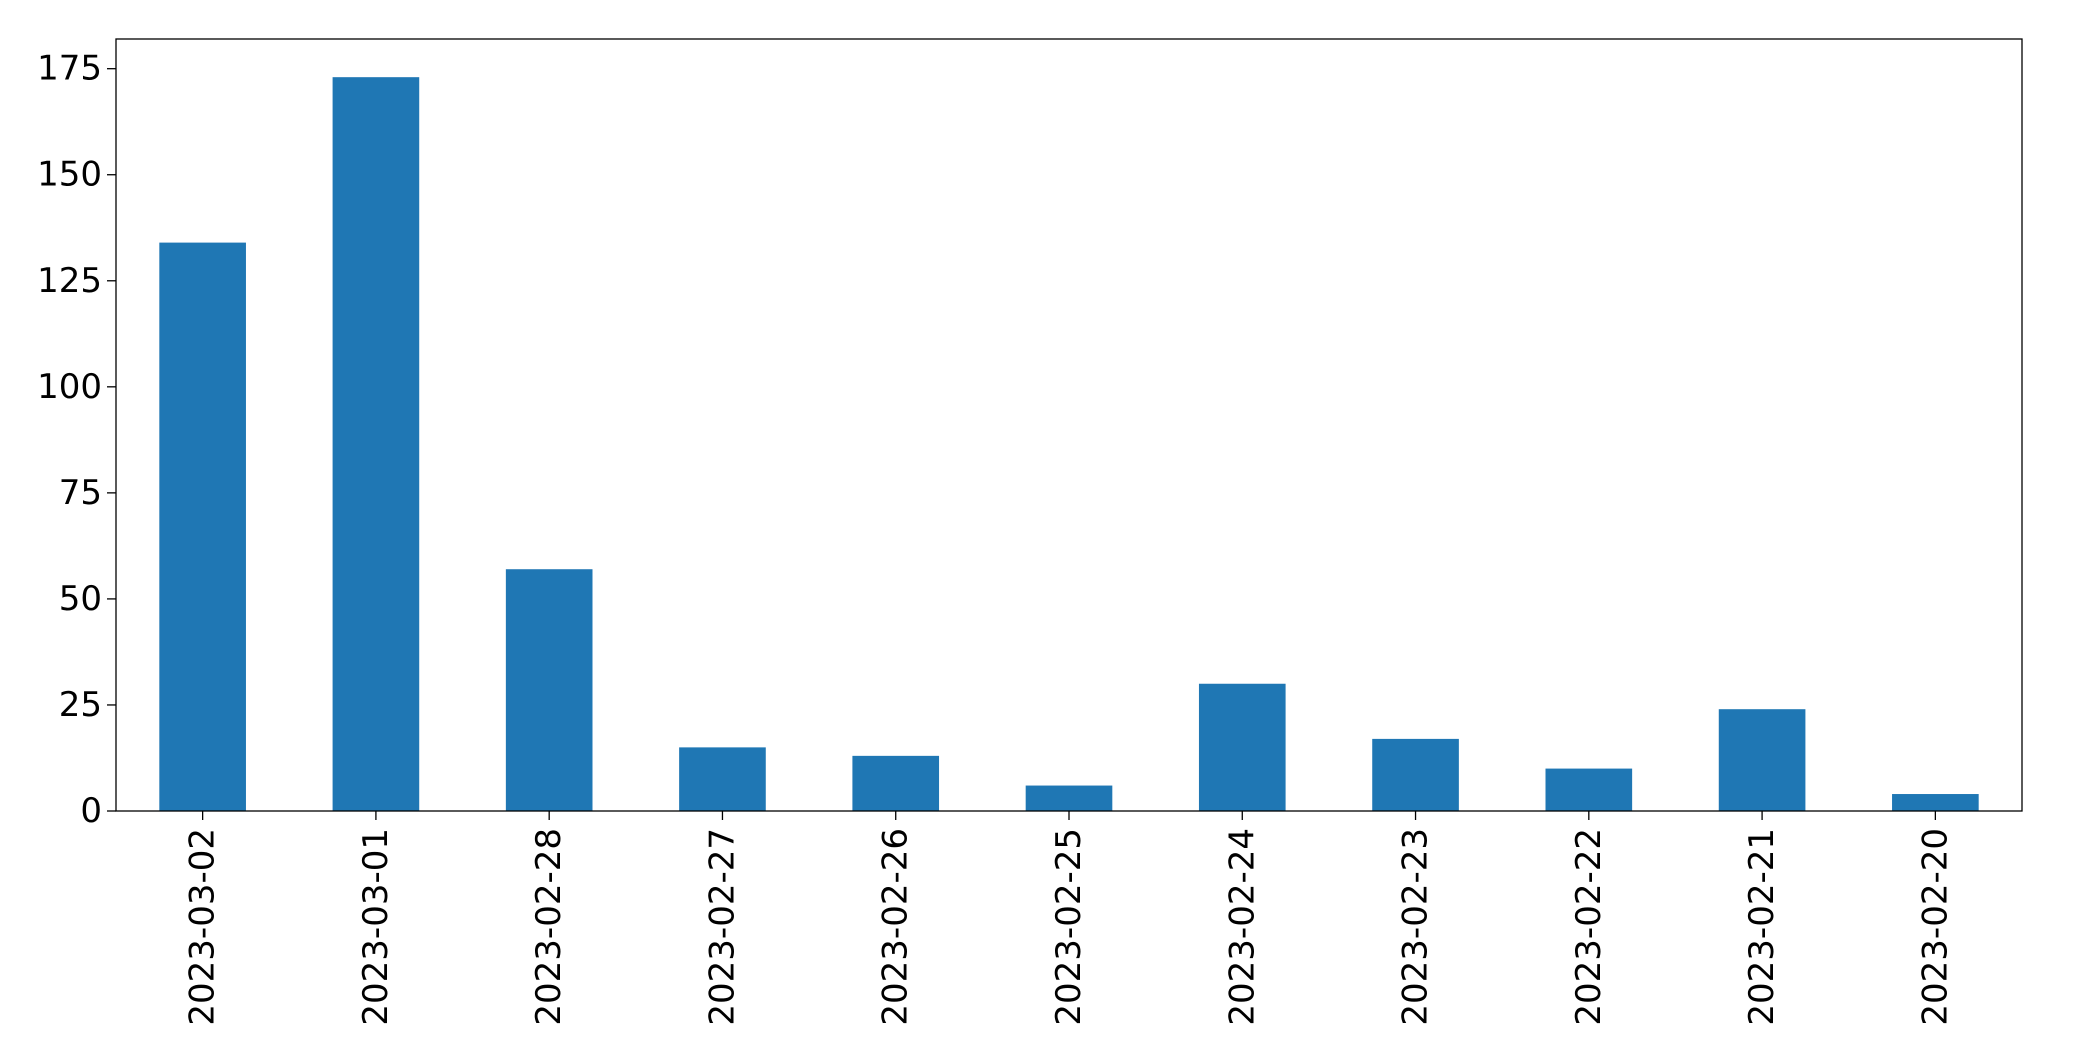 The height and width of the screenshot is (1061, 2093). Describe the element at coordinates (1935, 927) in the screenshot. I see `x-tick-label: 2023-02-20` at that location.